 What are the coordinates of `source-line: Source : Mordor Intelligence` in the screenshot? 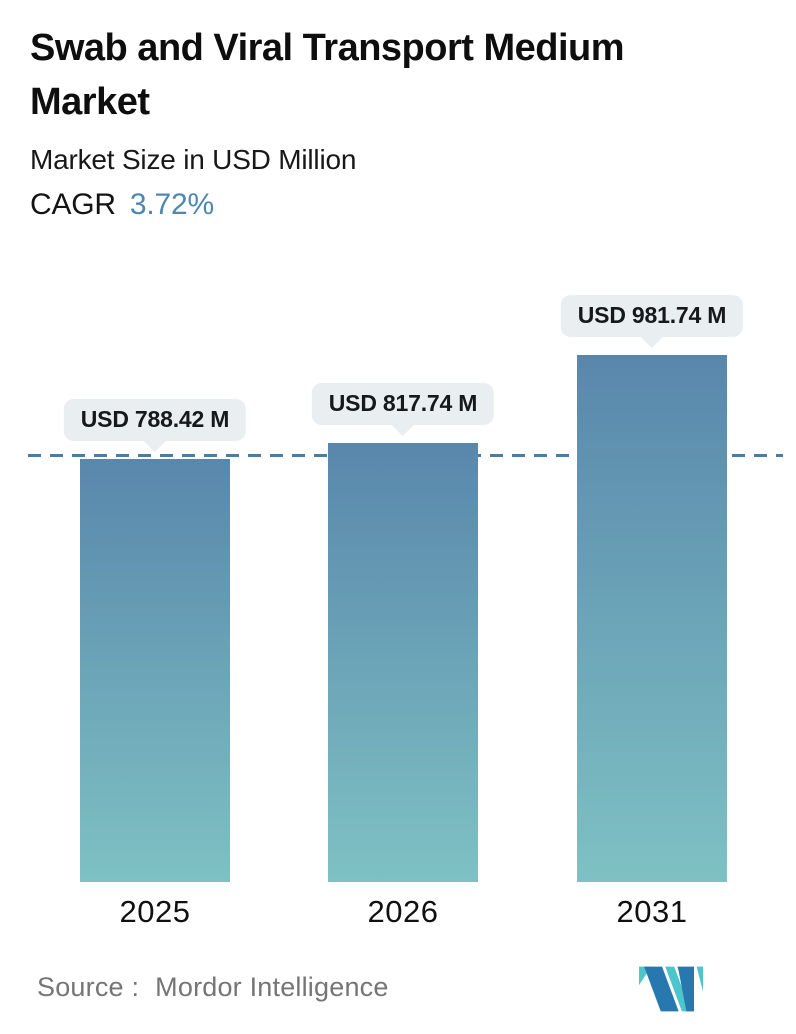 It's located at (213, 987).